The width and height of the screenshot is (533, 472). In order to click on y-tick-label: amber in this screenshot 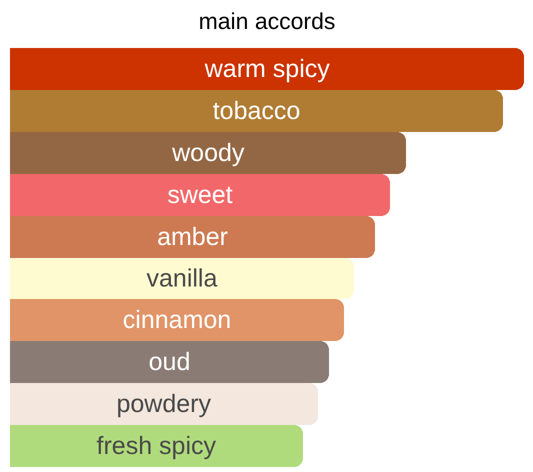, I will do `click(192, 237)`.